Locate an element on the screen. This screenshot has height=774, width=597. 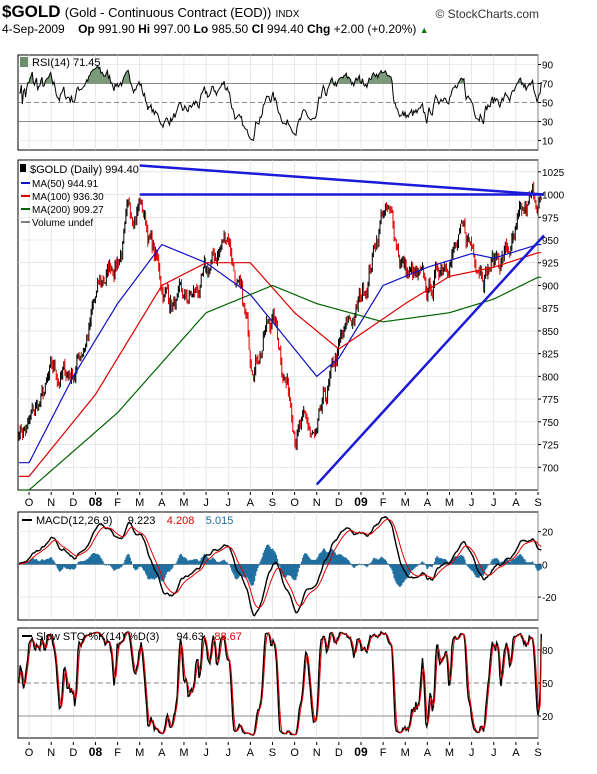
tick-label: 700 is located at coordinates (550, 468).